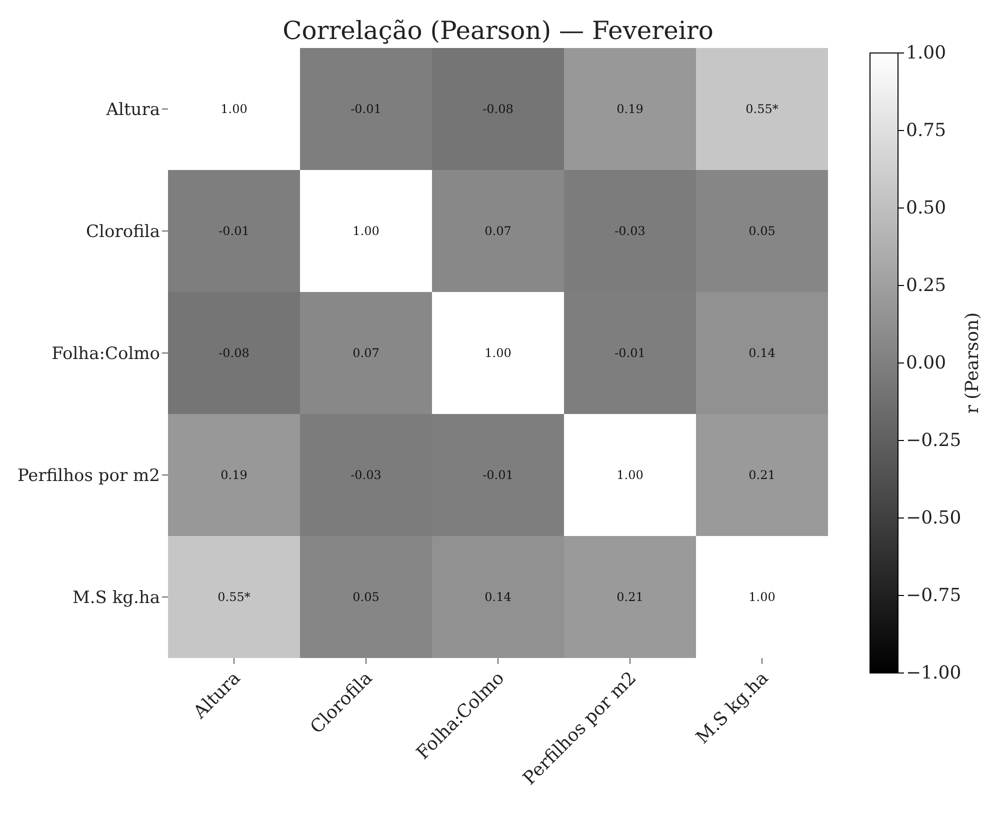 Image resolution: width=1000 pixels, height=827 pixels. I want to click on color-bar-label: 0.75, so click(926, 130).